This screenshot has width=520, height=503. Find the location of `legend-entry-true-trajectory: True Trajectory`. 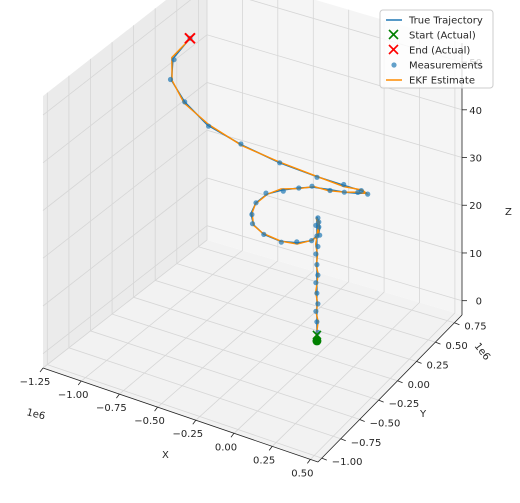

legend-entry-true-trajectory: True Trajectory is located at coordinates (434, 21).